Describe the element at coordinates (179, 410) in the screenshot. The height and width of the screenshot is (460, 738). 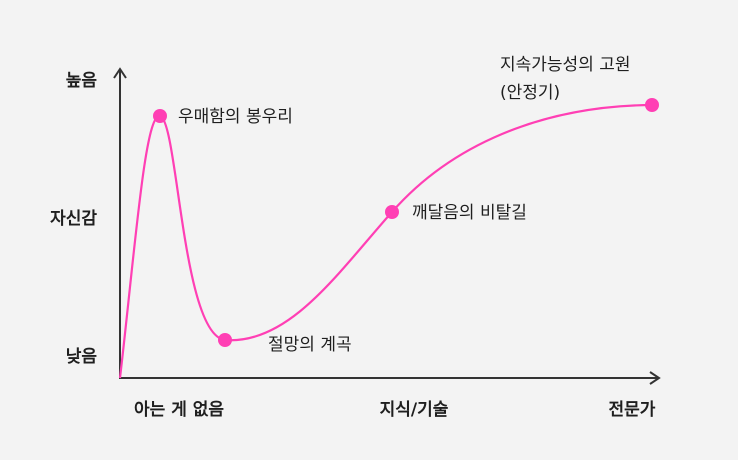
I see `x-label-start: 아는 게 없음` at that location.